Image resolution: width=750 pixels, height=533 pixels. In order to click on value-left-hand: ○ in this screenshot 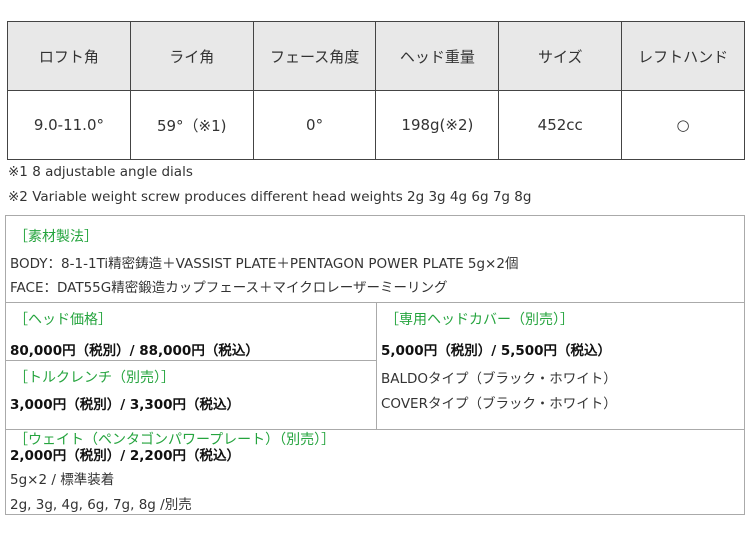, I will do `click(683, 125)`.